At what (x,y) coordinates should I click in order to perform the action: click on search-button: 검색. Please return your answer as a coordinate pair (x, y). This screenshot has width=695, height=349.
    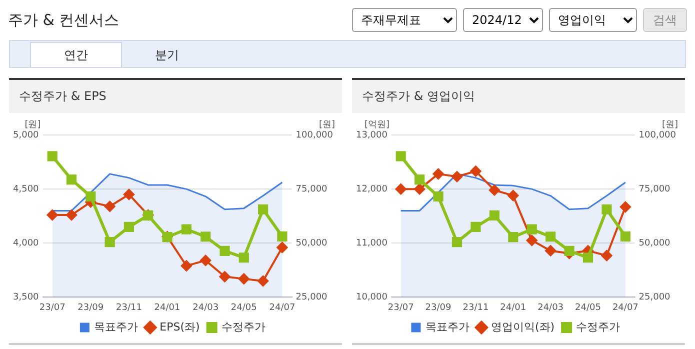
    Looking at the image, I should click on (665, 20).